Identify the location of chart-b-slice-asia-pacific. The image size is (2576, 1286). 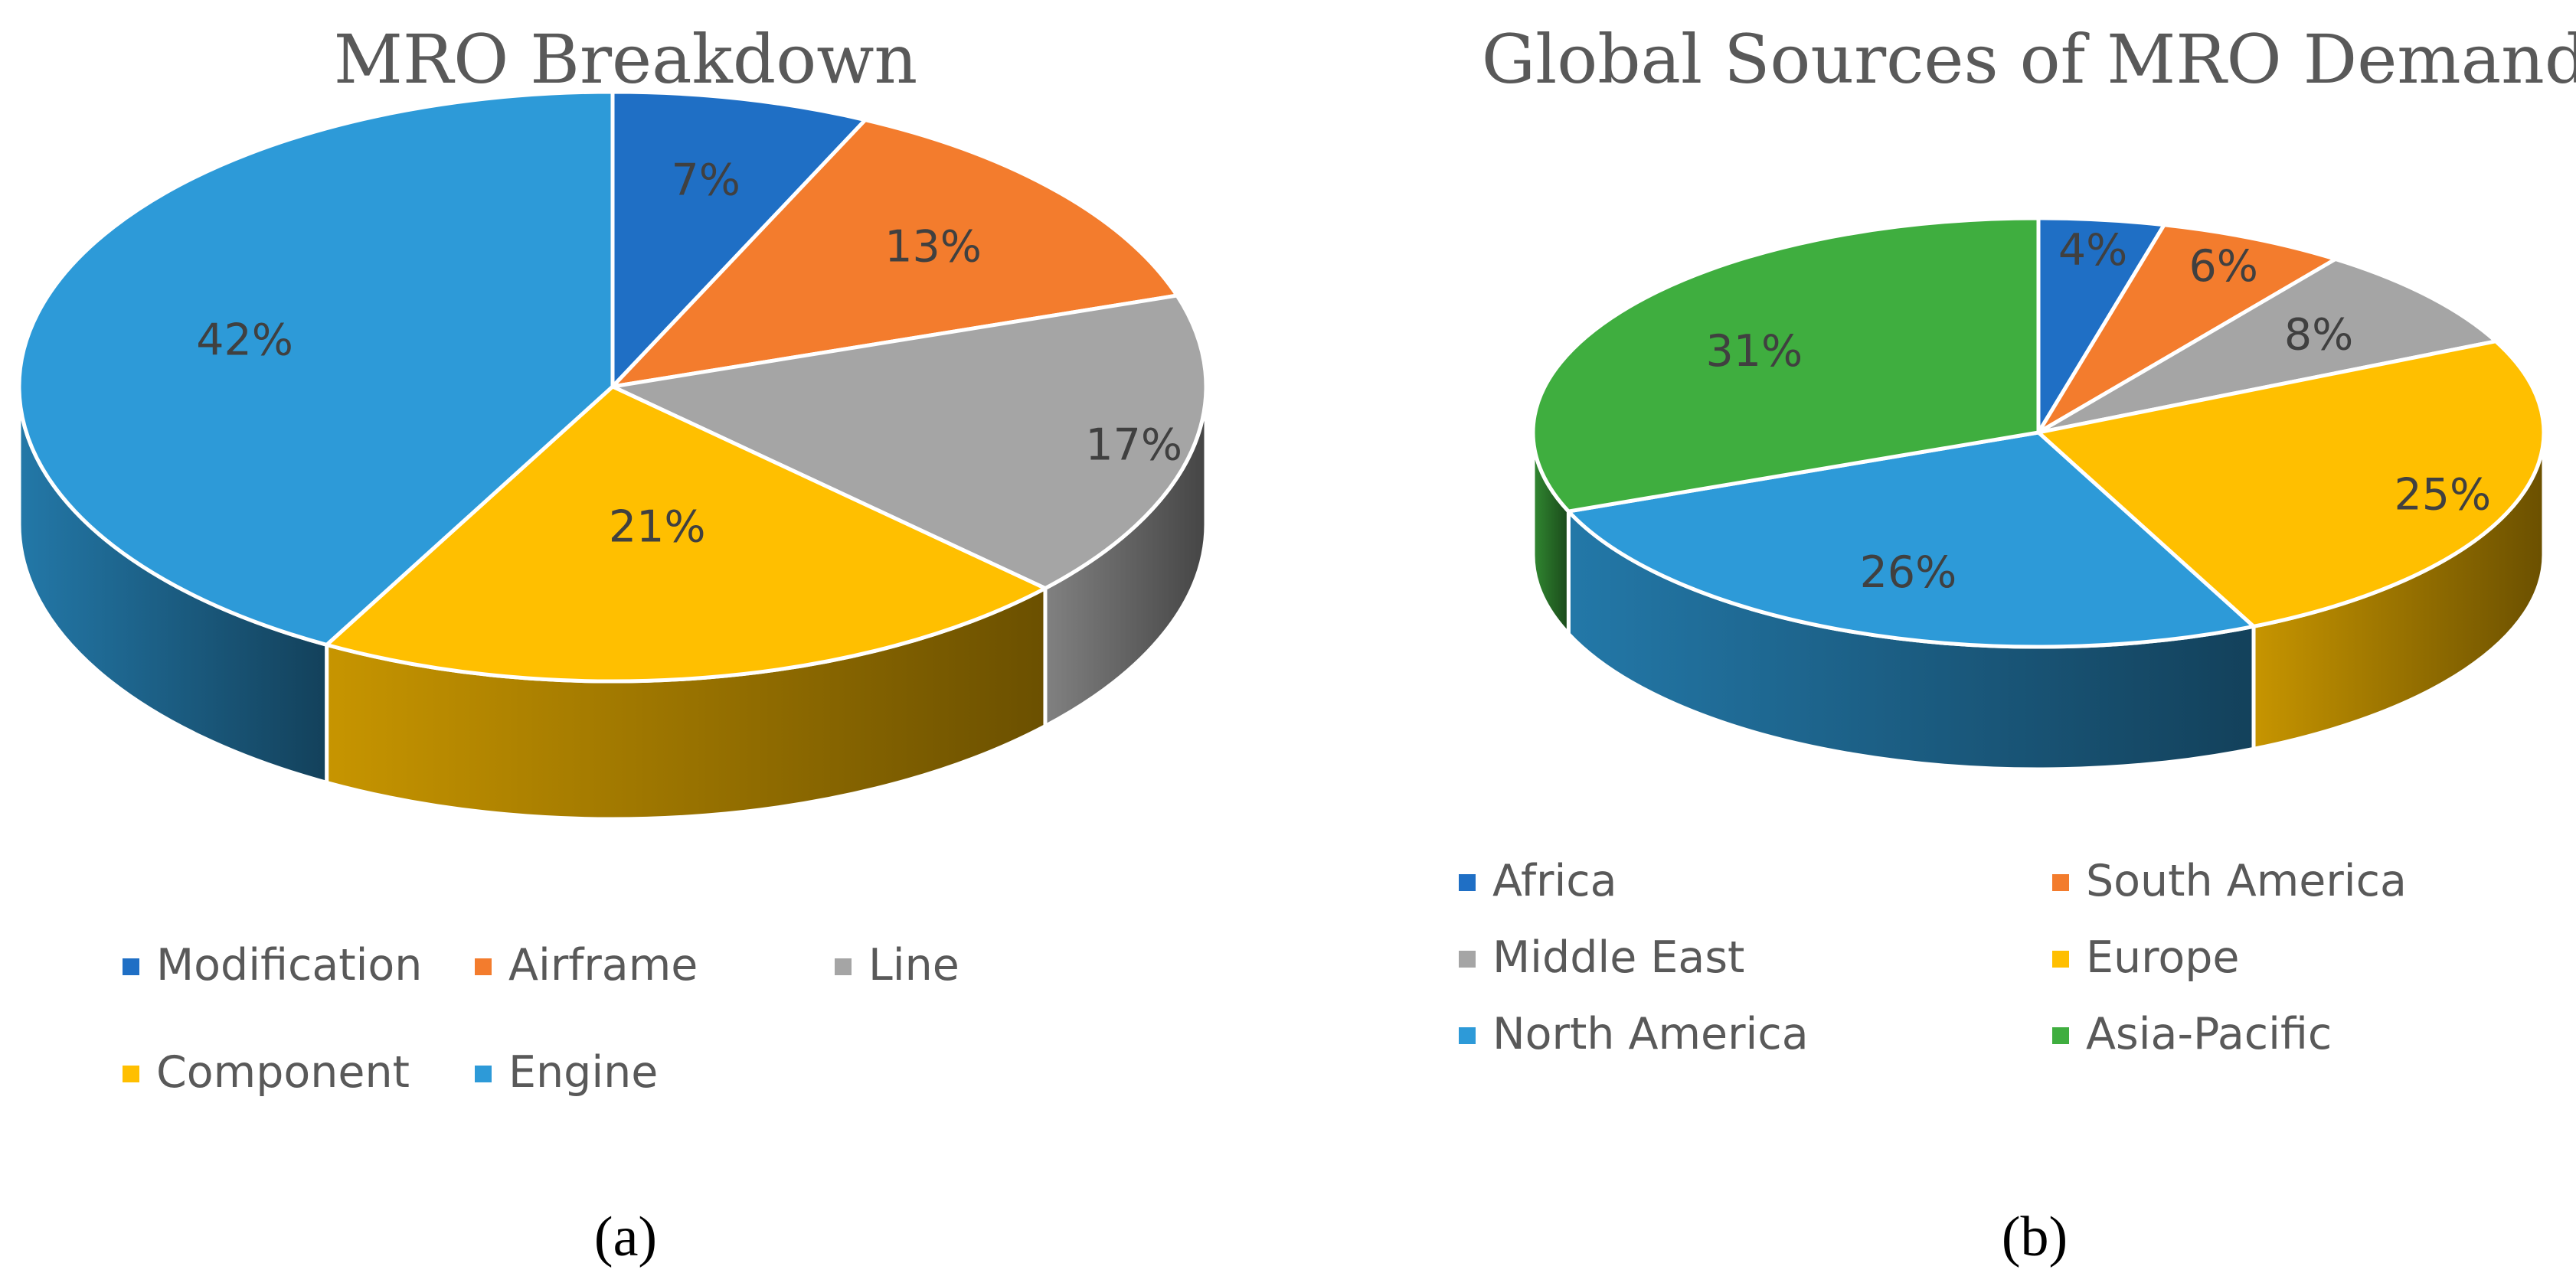
(1786, 365).